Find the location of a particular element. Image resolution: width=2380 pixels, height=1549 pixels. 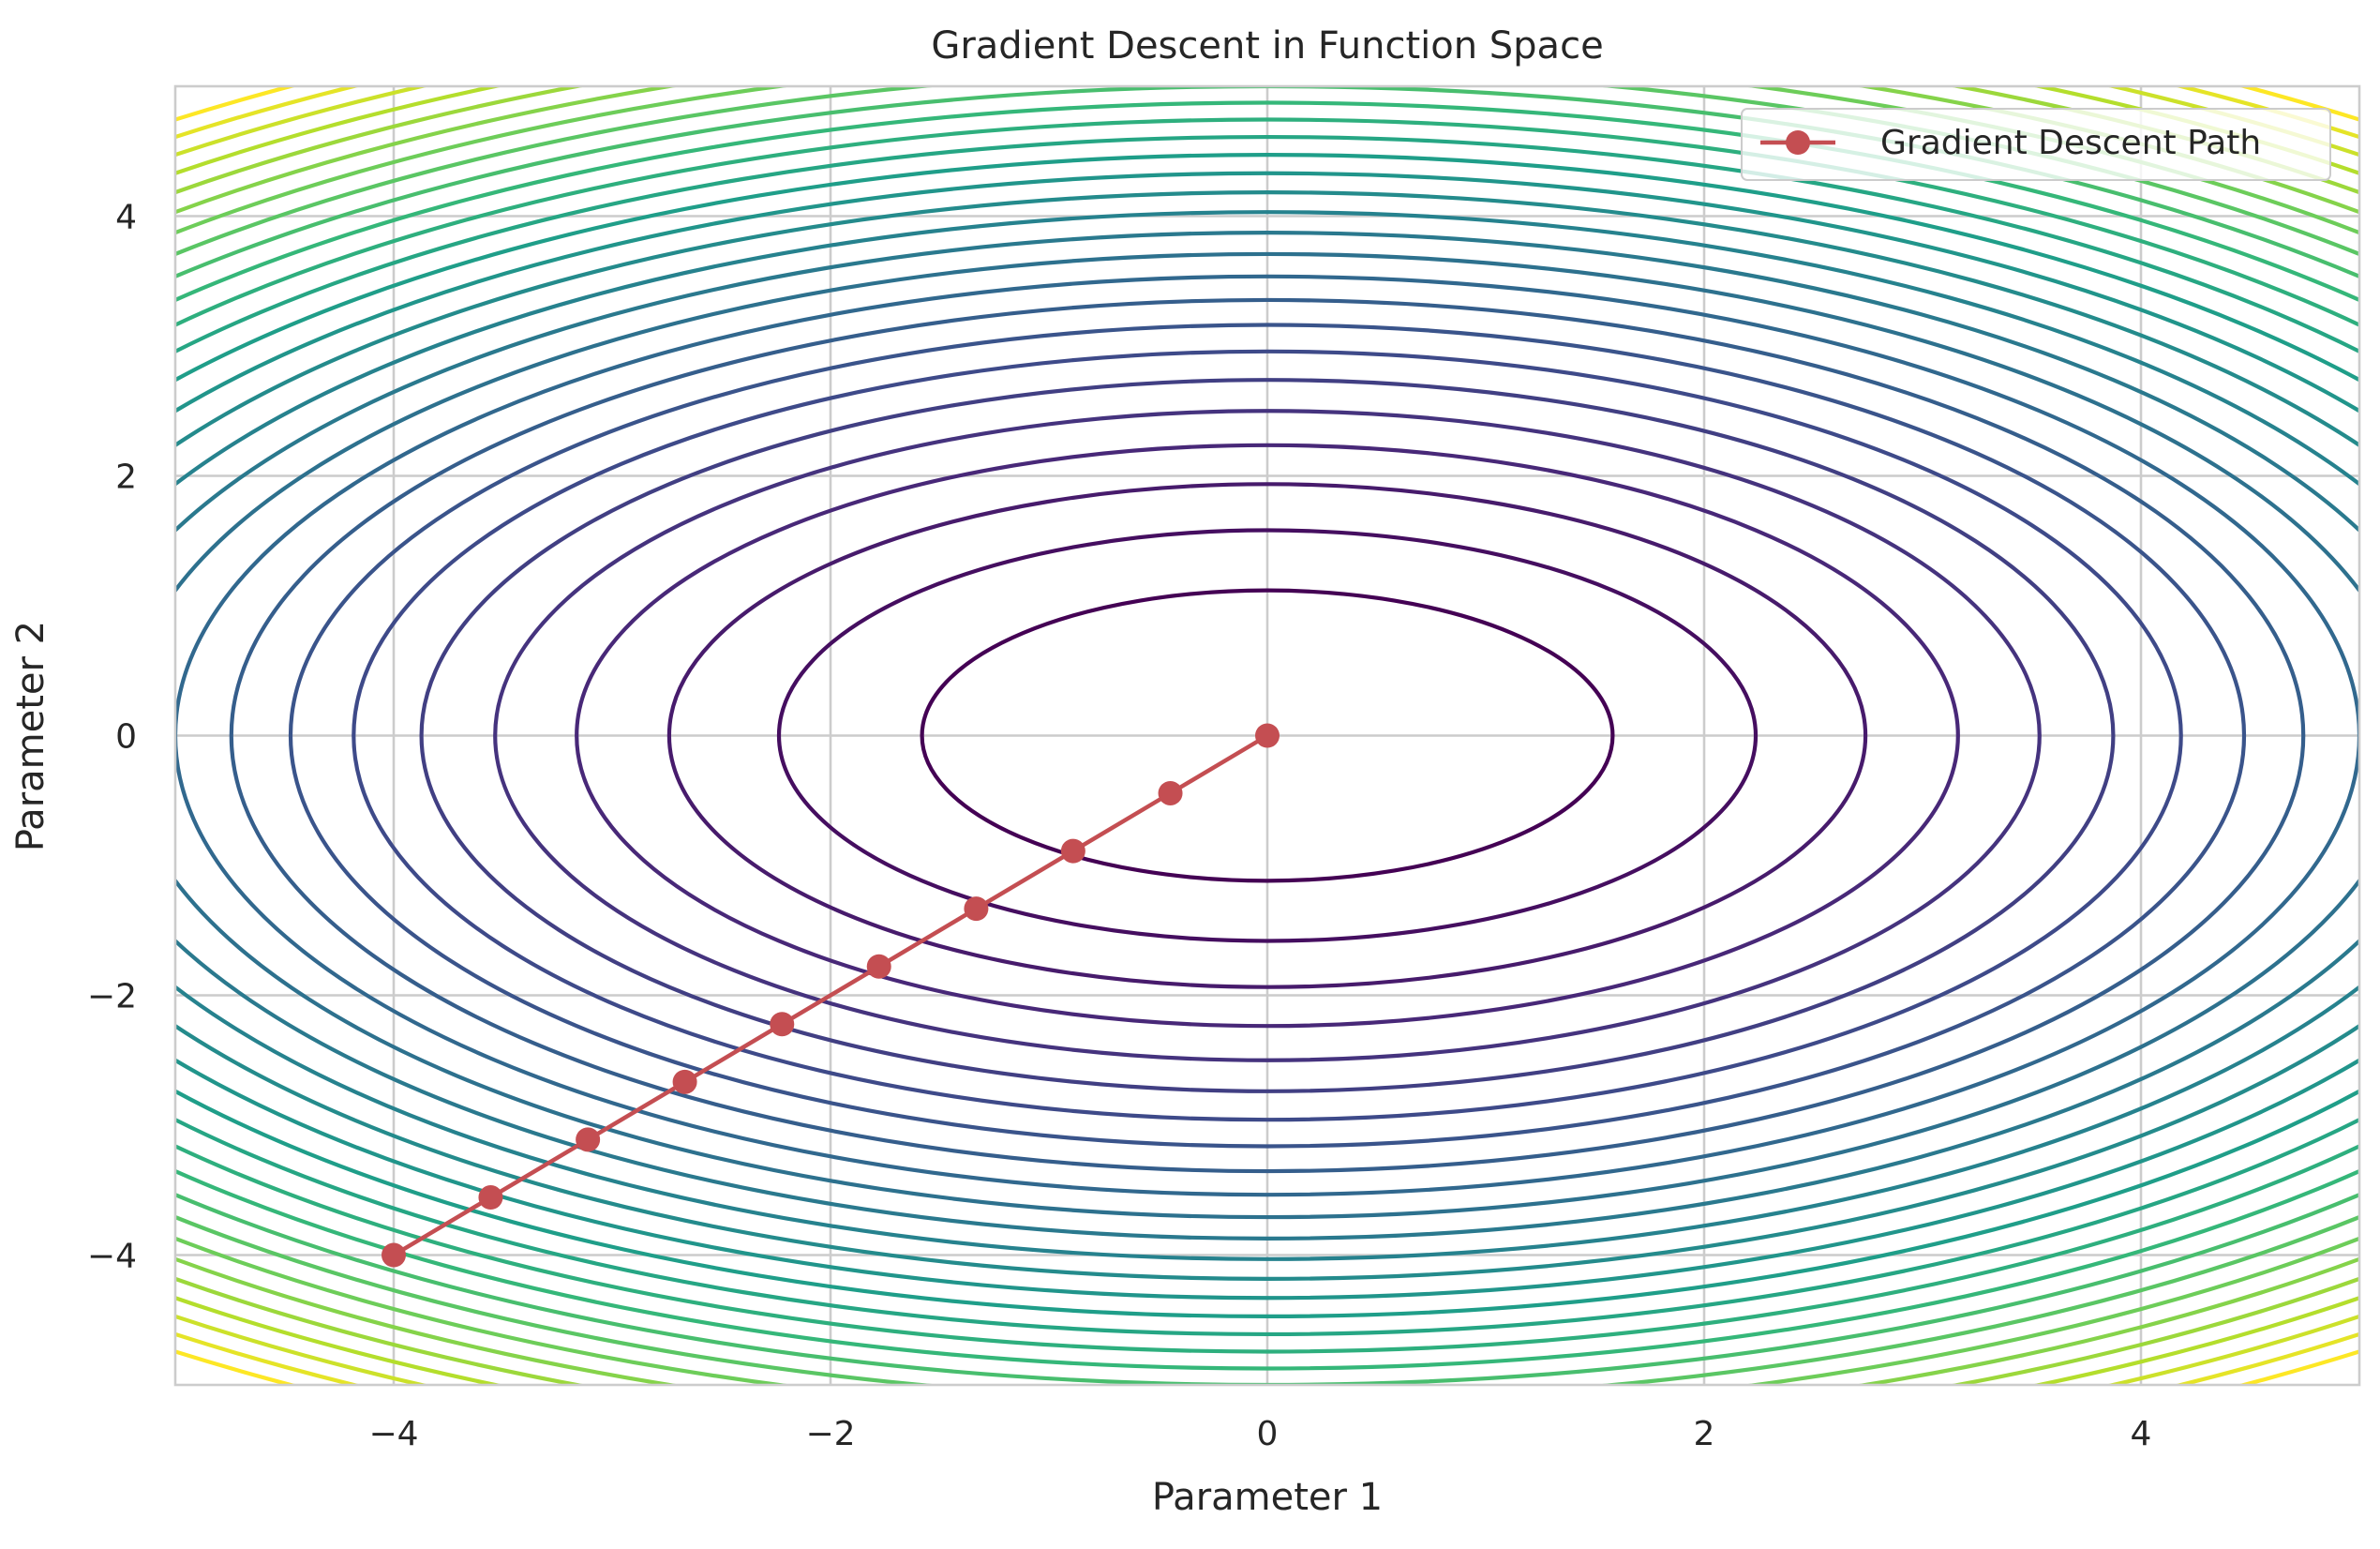

x-tick-labels: −4 −2 0 2 4 is located at coordinates (1259, 1434).